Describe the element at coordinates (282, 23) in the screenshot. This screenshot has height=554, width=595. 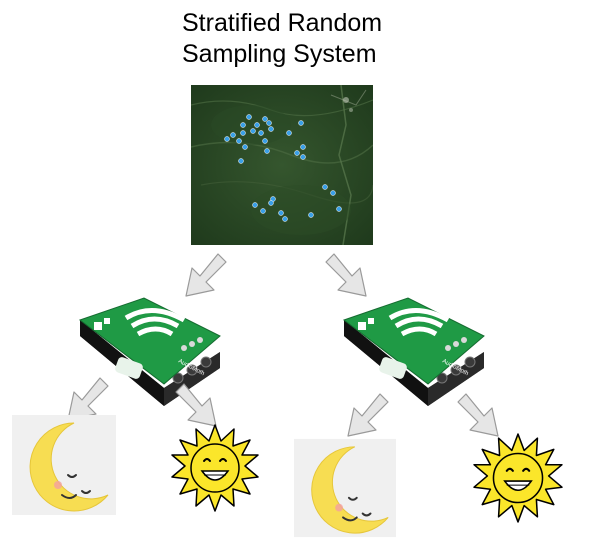
I see `title-line-1: Stratified Random` at that location.